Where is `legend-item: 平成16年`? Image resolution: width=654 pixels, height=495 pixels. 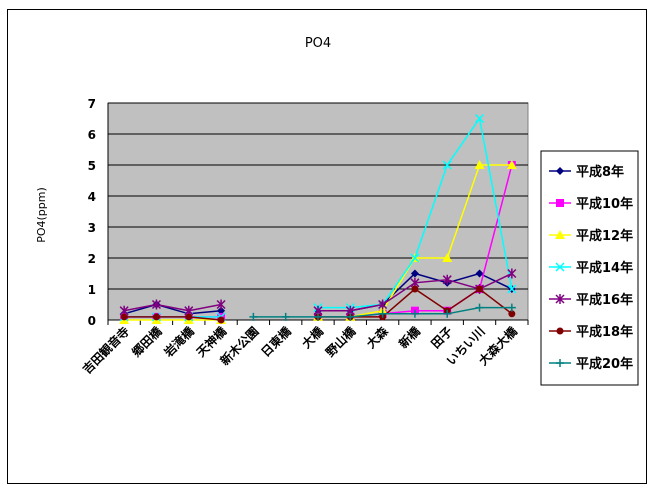 legend-item: 平成16年 is located at coordinates (591, 300).